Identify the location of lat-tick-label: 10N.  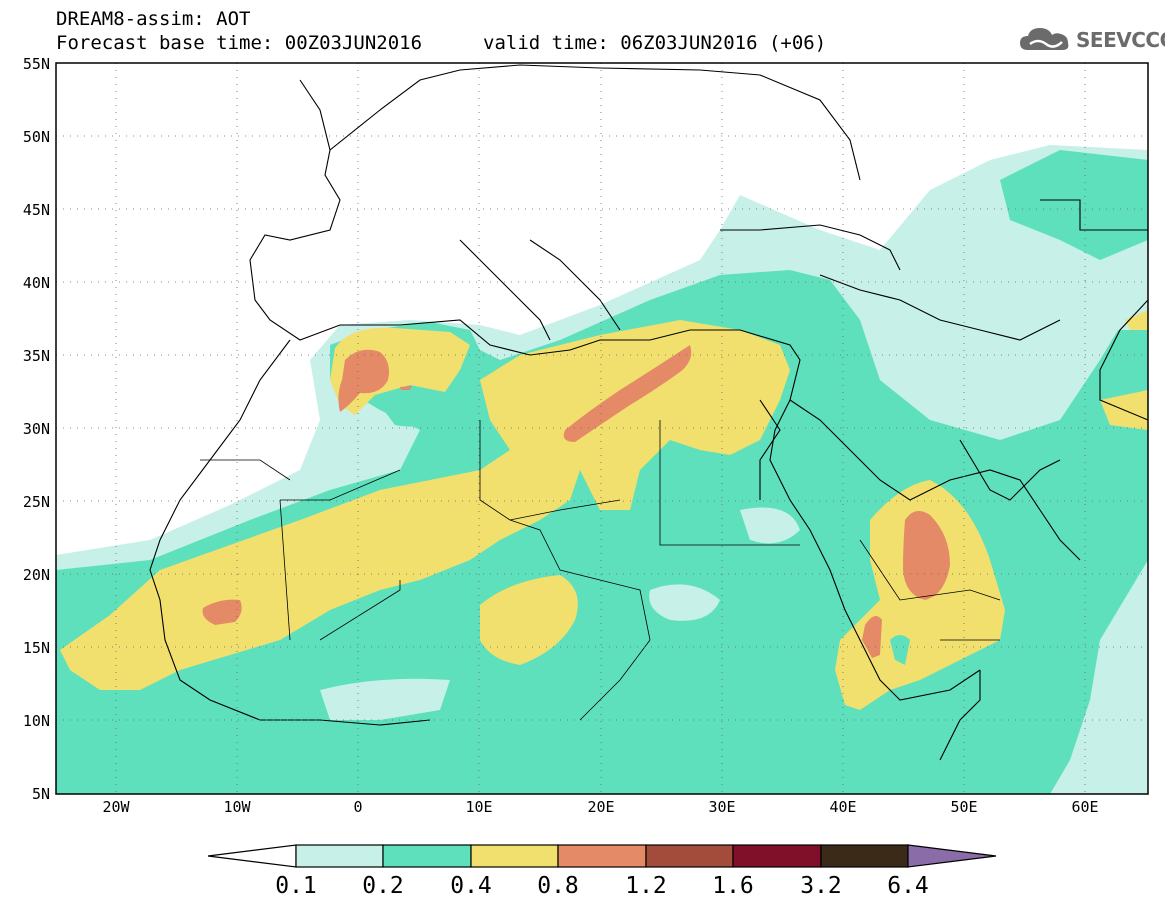
(36, 721).